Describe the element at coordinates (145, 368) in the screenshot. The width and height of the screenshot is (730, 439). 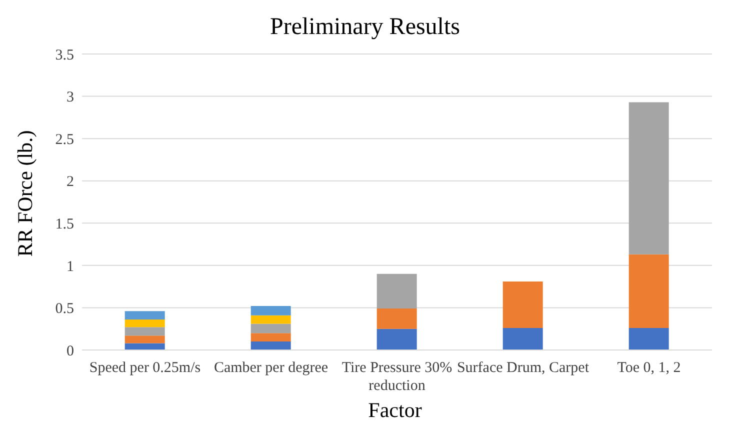
I see `x-tick-label: Speed per 0.25m/s` at that location.